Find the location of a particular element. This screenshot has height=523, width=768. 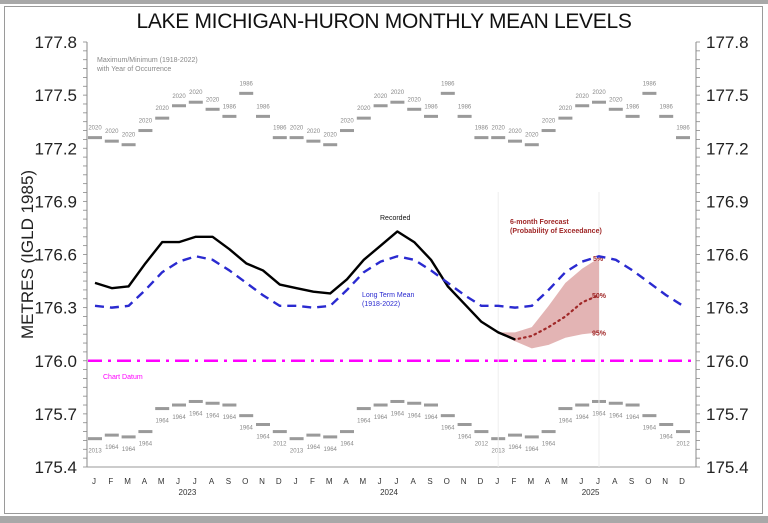

long-term-mean-period: (1918-2022) is located at coordinates (381, 304).